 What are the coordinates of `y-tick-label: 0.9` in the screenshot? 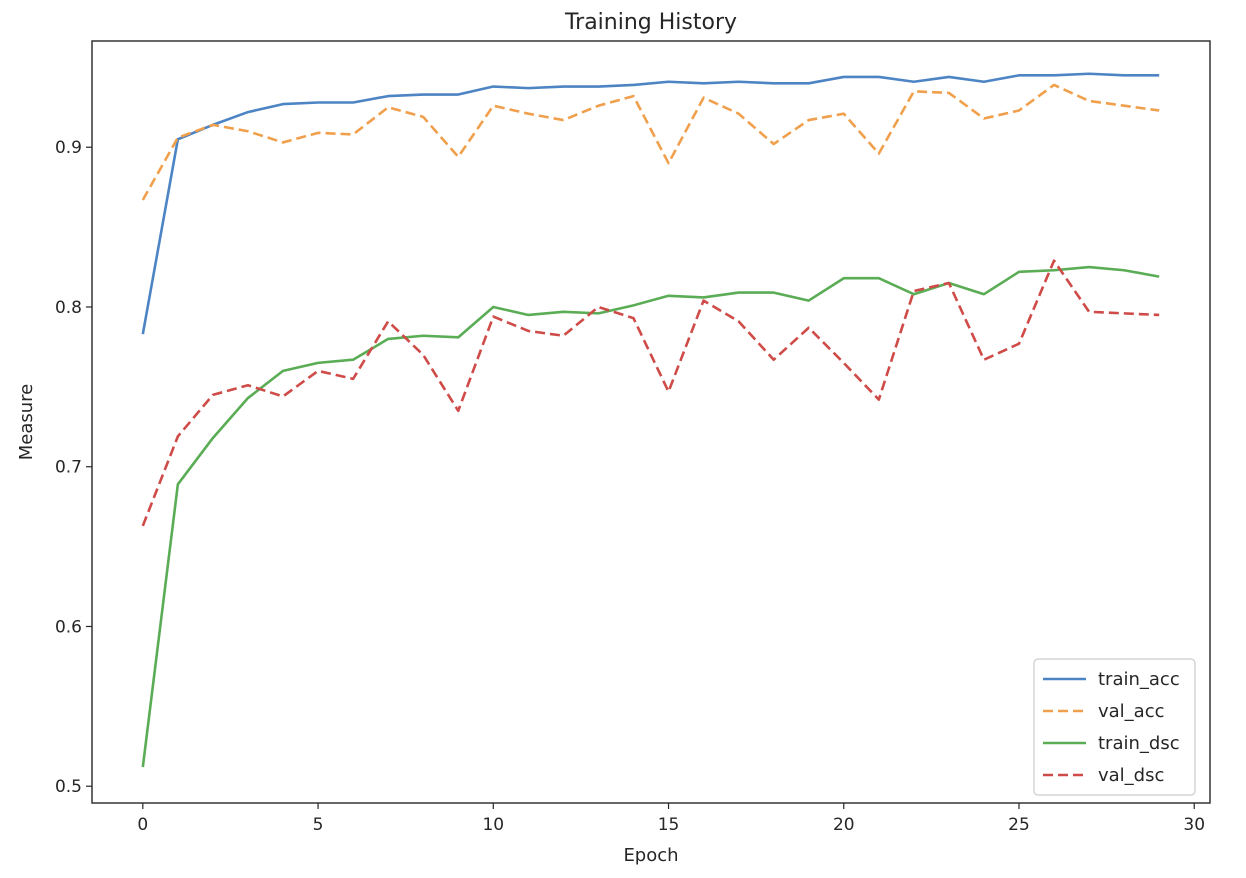 It's located at (68, 148).